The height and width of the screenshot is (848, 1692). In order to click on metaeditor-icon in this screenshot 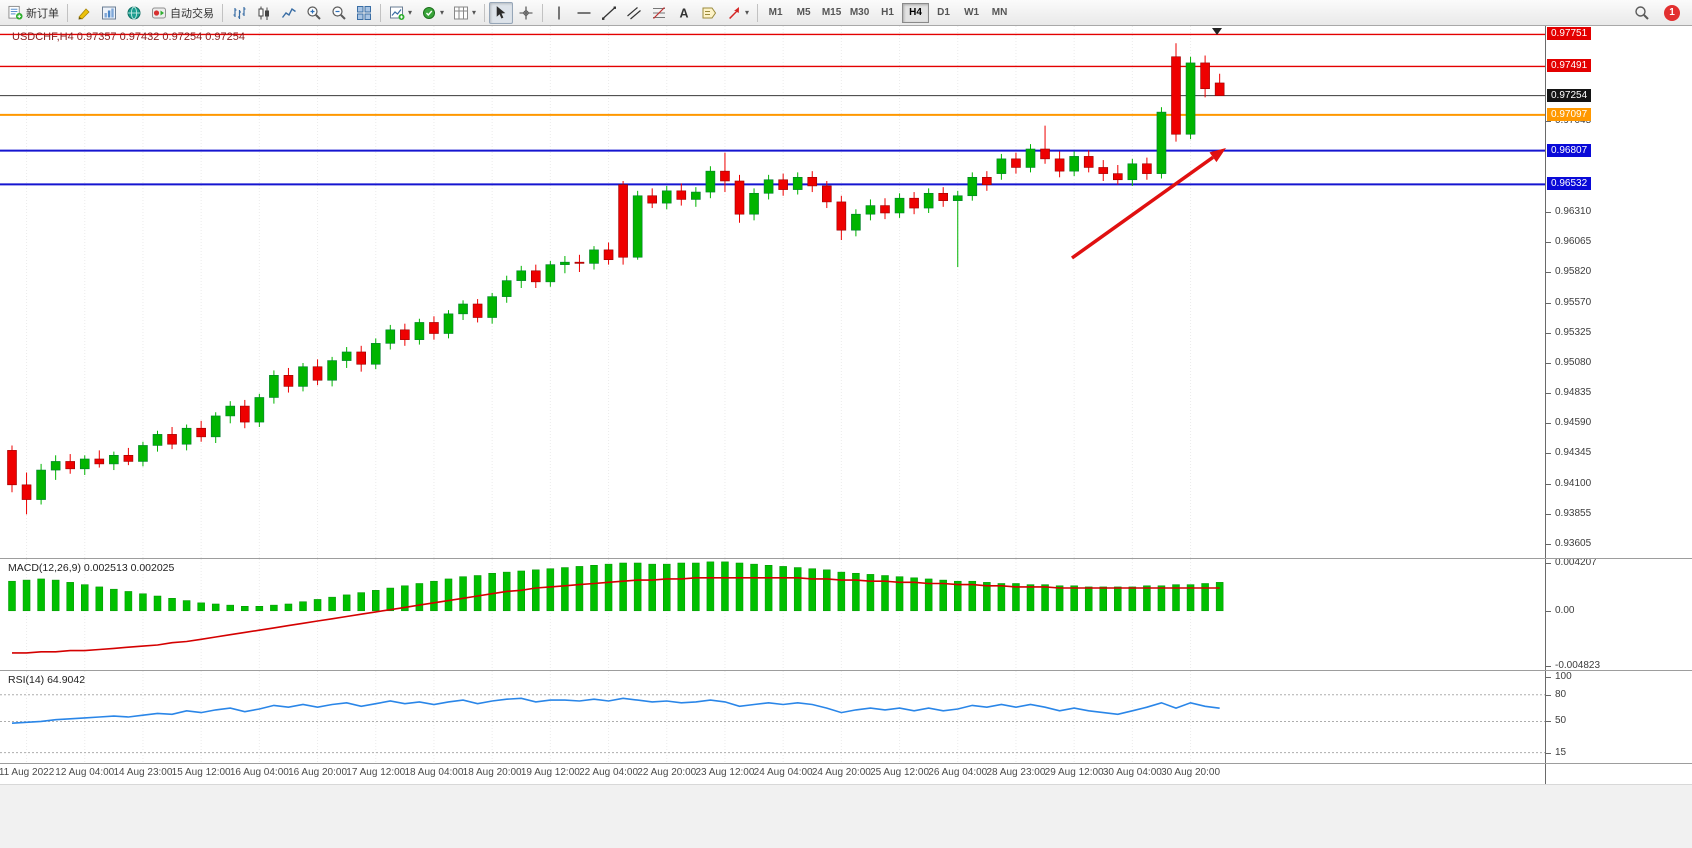, I will do `click(84, 13)`.